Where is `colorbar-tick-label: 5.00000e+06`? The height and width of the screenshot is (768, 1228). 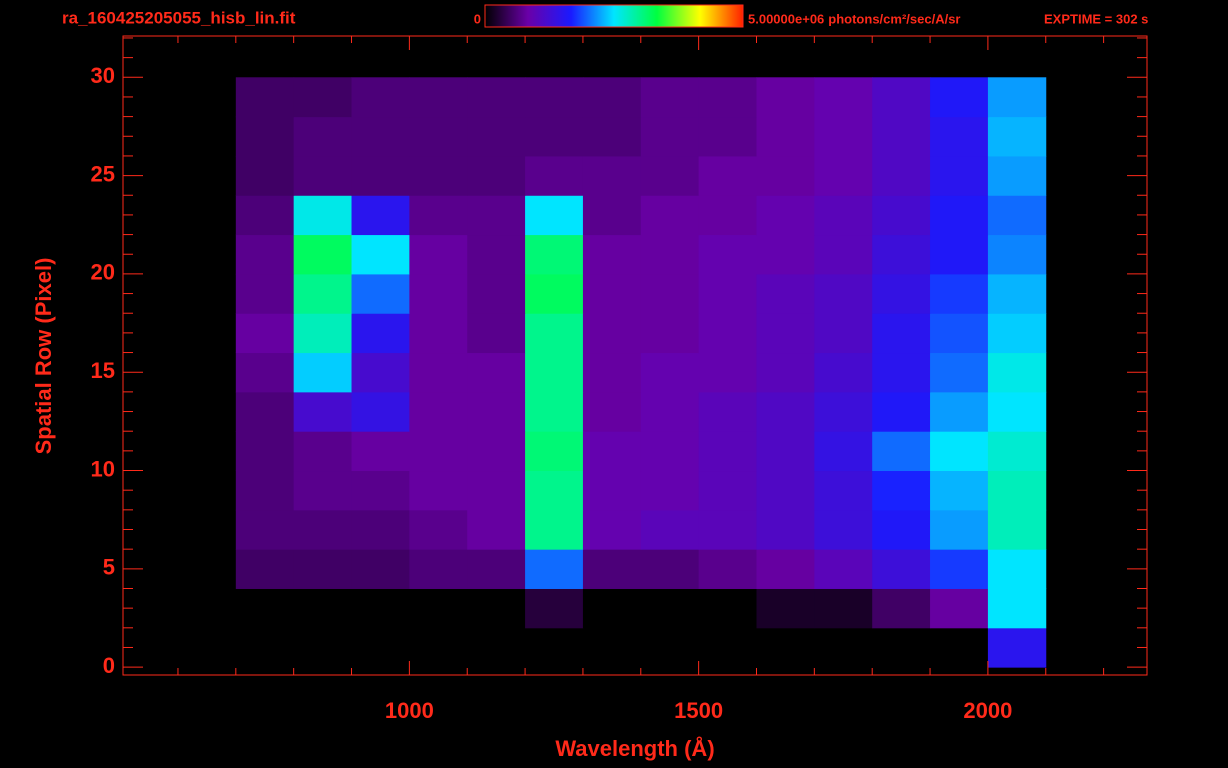 colorbar-tick-label: 5.00000e+06 is located at coordinates (786, 18).